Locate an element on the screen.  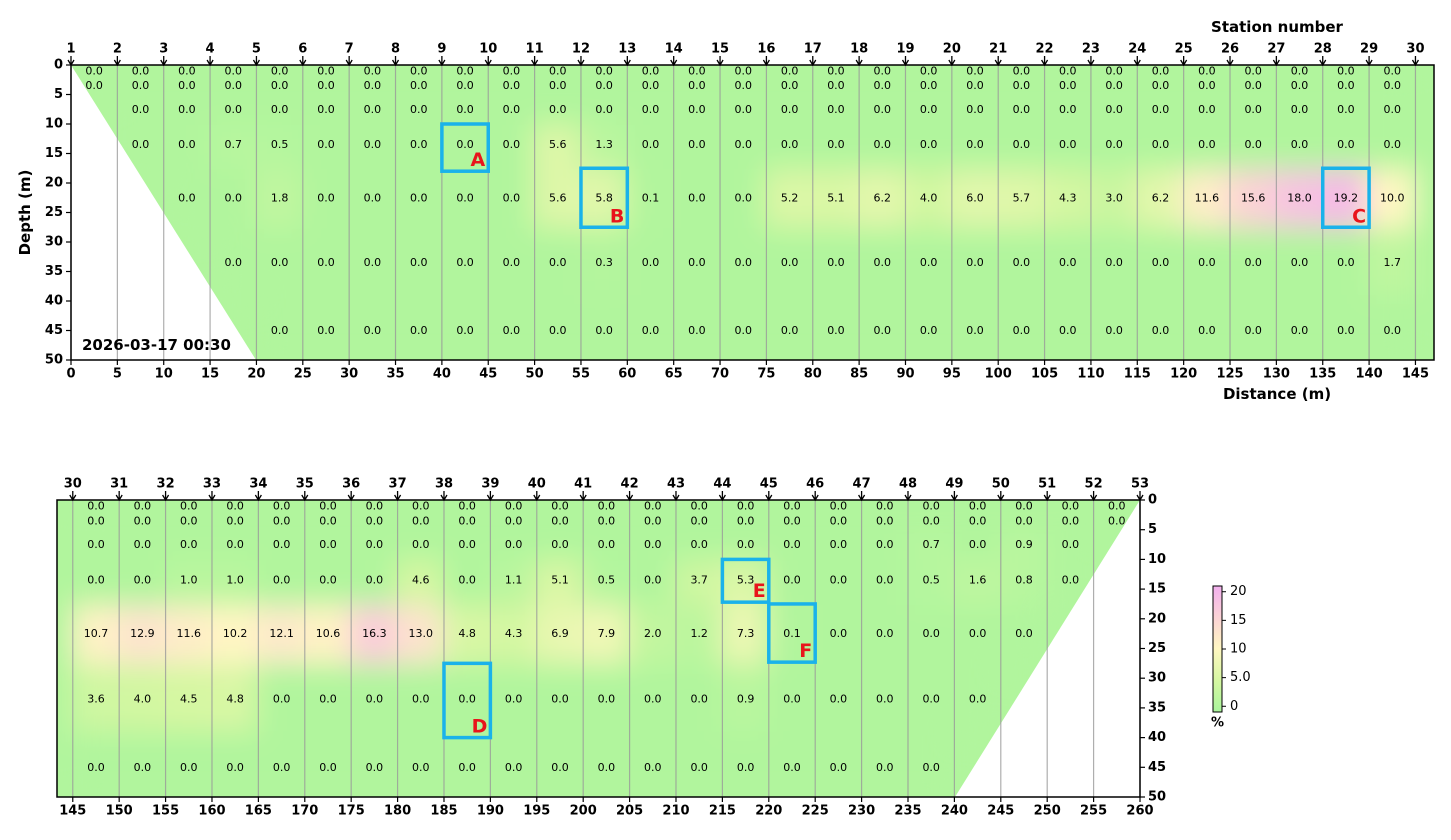
x-tick-label: 85 is located at coordinates (859, 374).